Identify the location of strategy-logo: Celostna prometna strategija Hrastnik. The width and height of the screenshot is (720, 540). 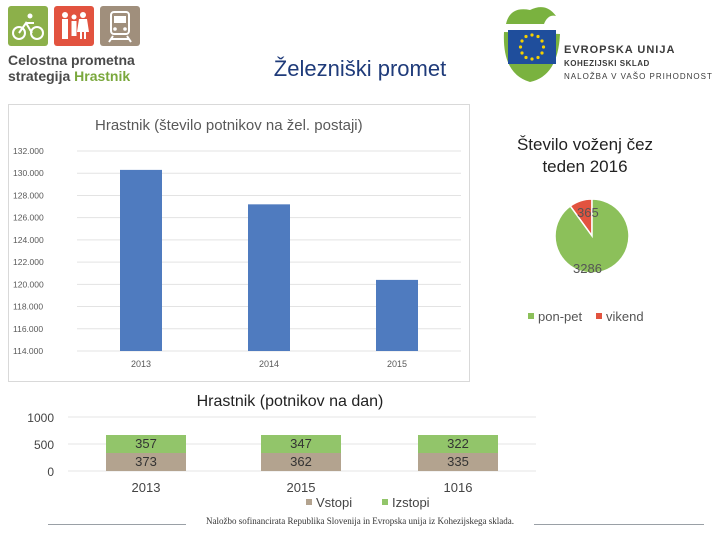
(83, 46).